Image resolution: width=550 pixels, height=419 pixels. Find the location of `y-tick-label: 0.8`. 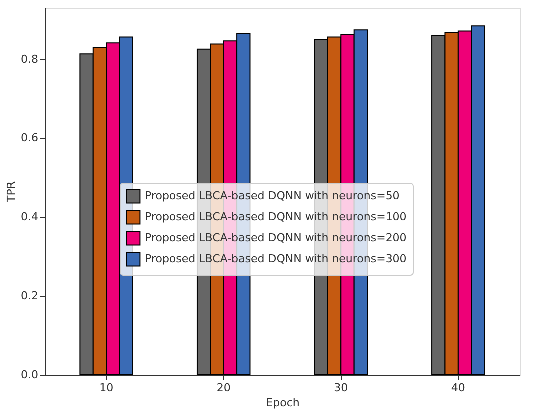

y-tick-label: 0.8 is located at coordinates (29, 59).